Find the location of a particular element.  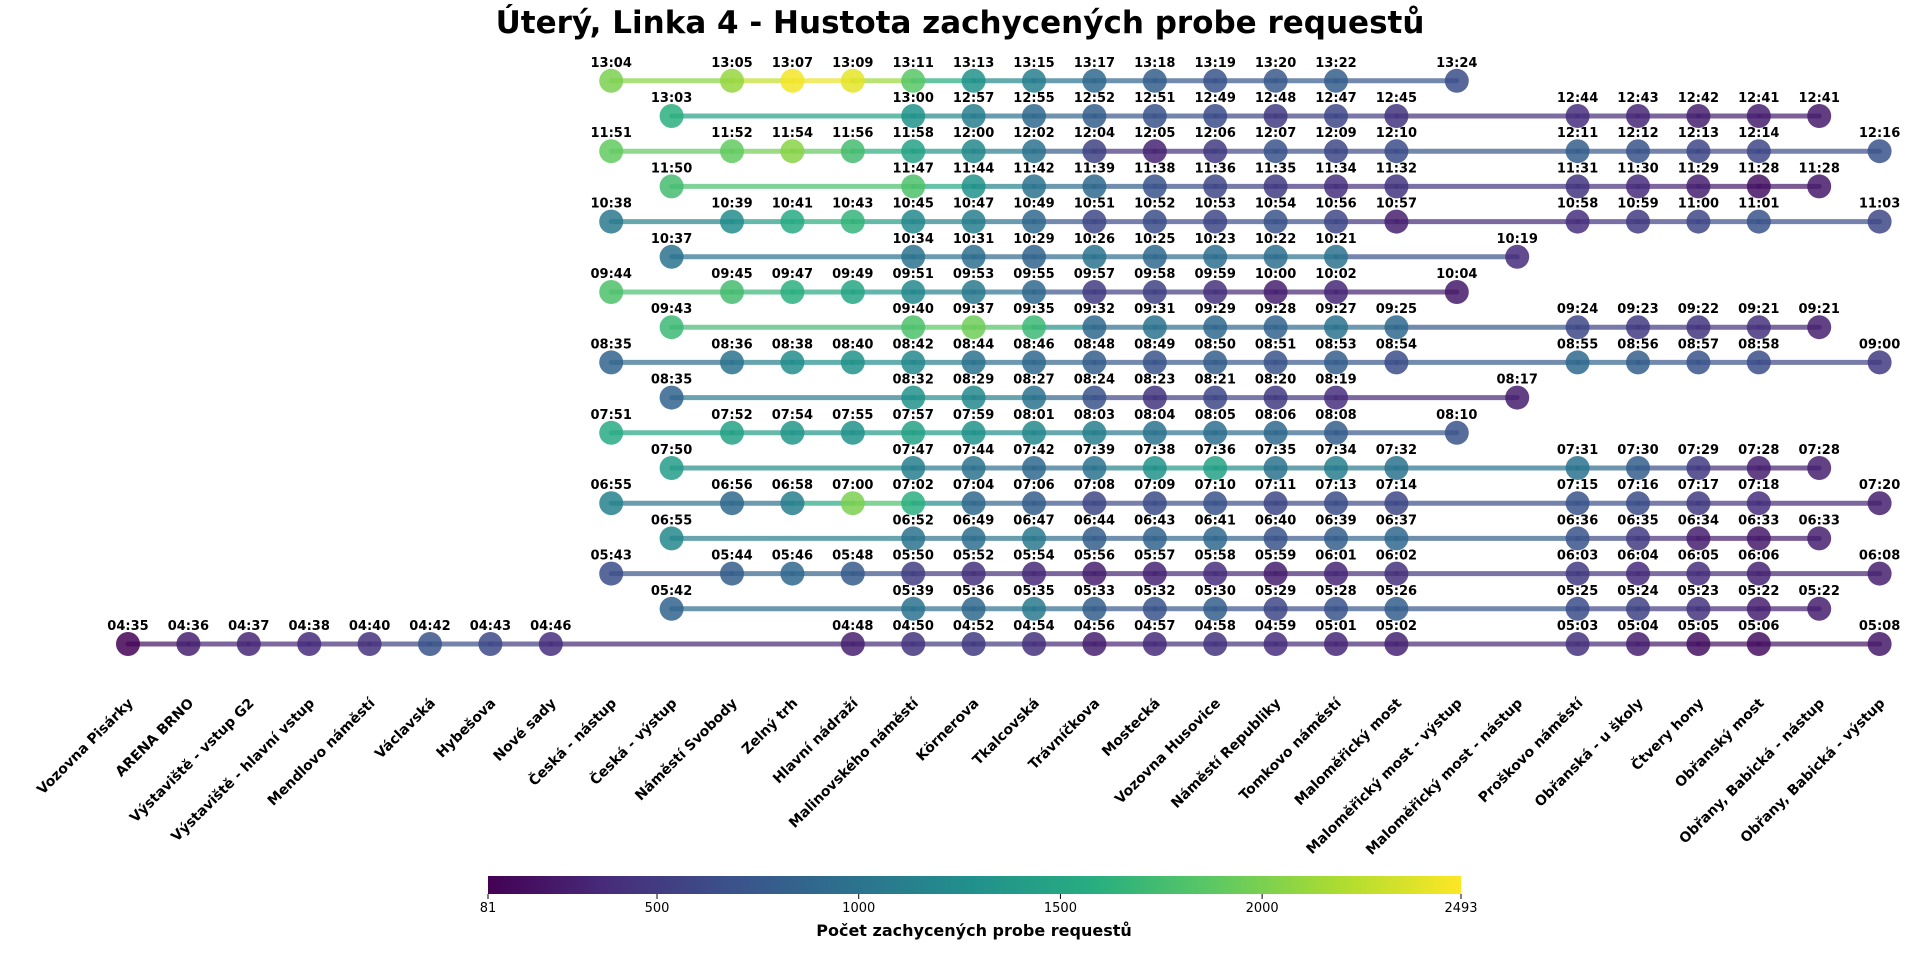

time-label: 13:19 is located at coordinates (1215, 63).